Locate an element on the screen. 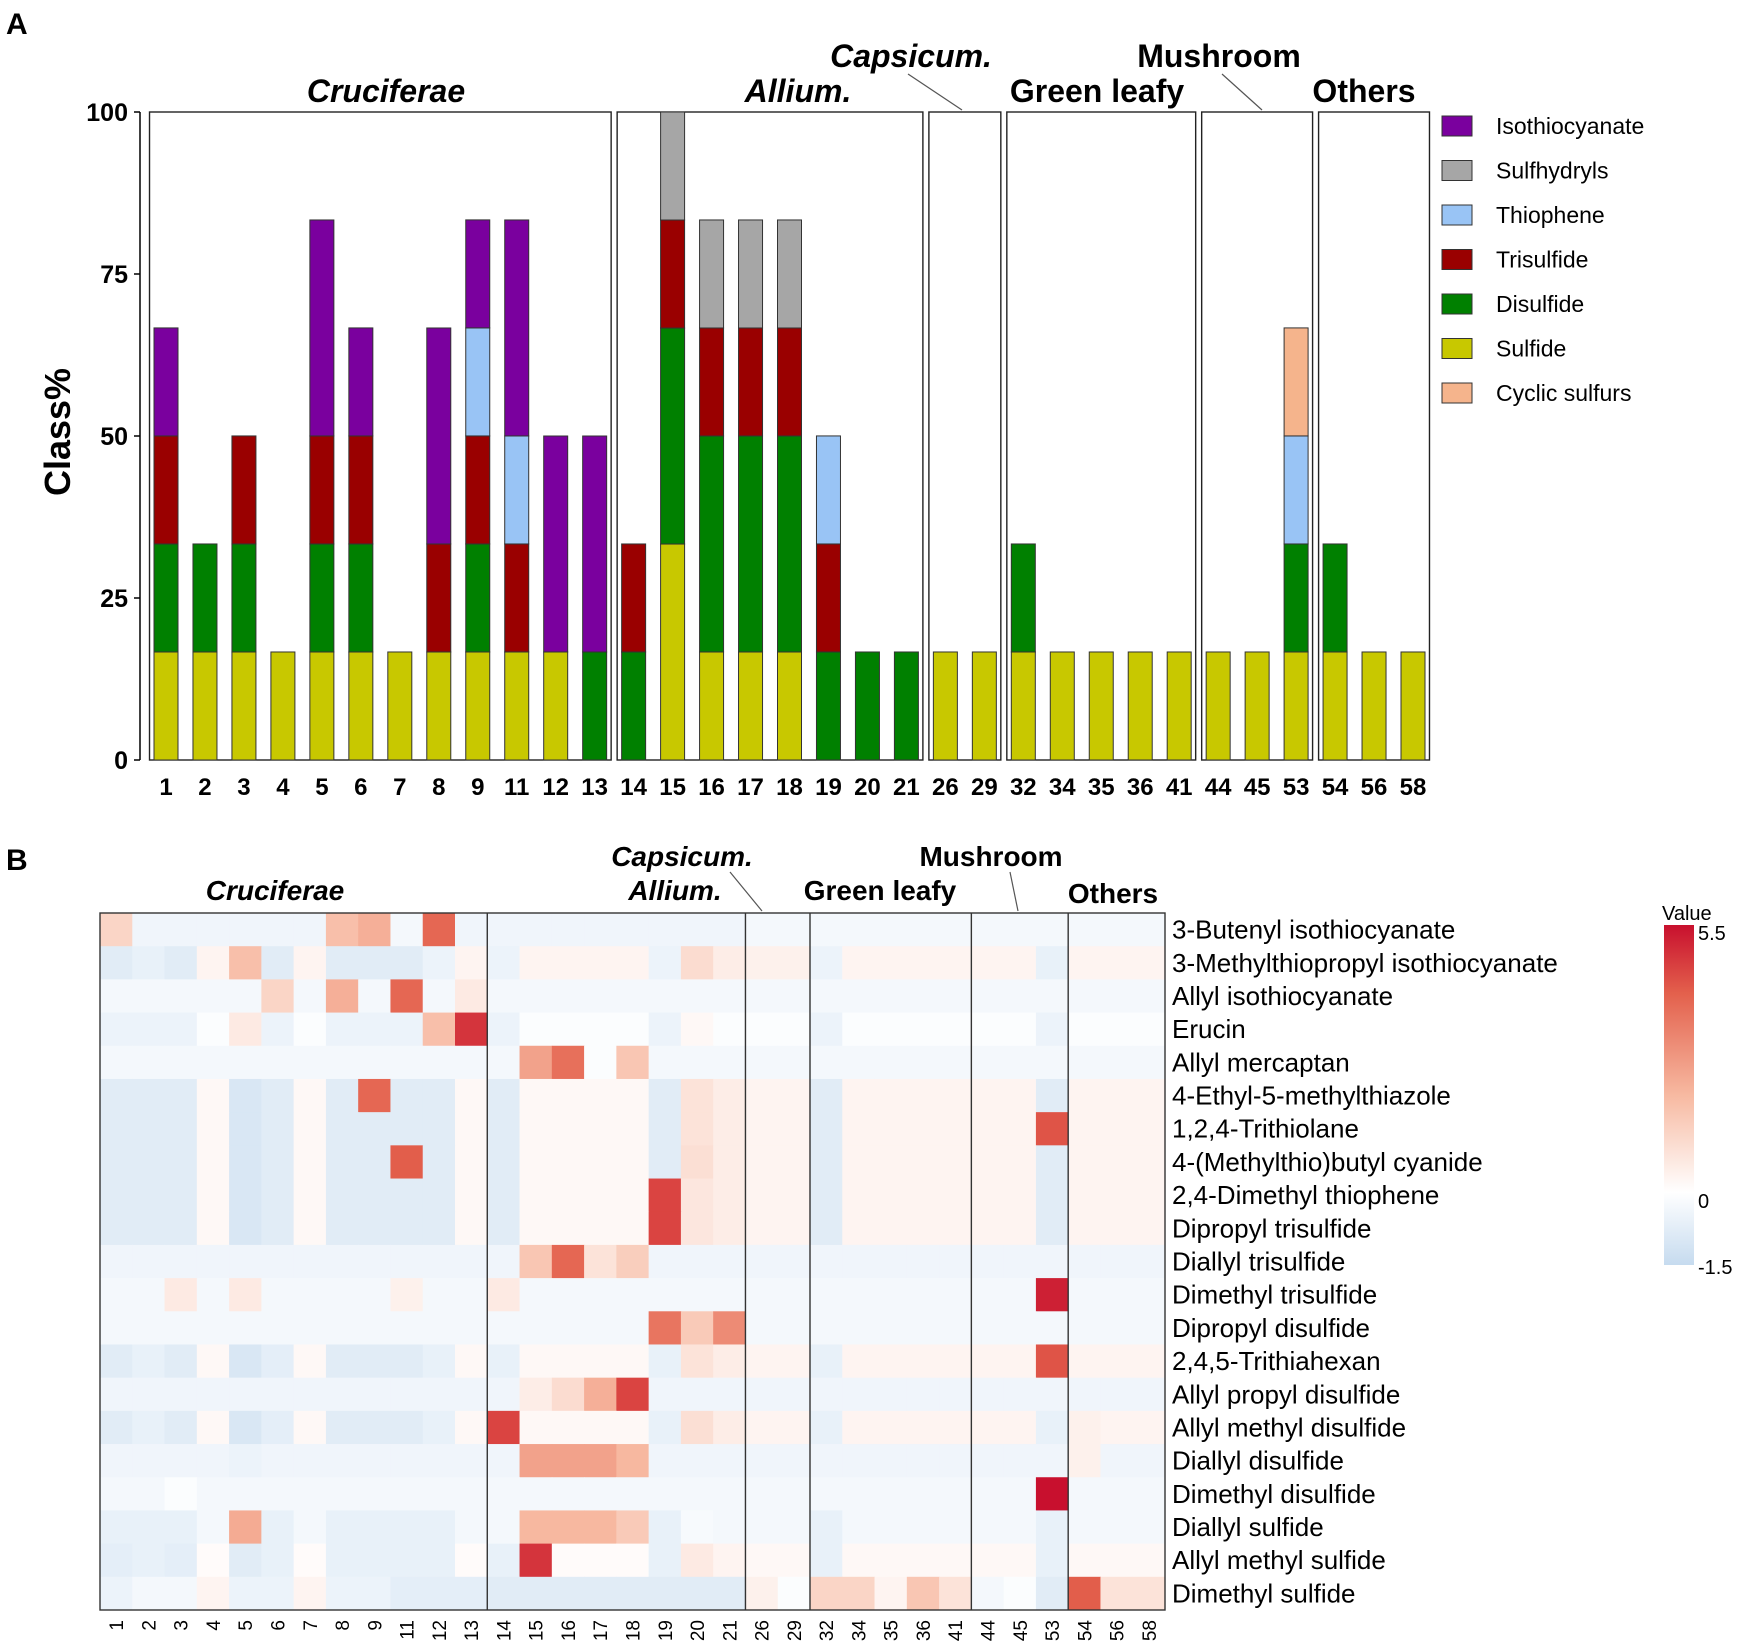 The image size is (1748, 1650). column-label: 1 is located at coordinates (117, 1625).